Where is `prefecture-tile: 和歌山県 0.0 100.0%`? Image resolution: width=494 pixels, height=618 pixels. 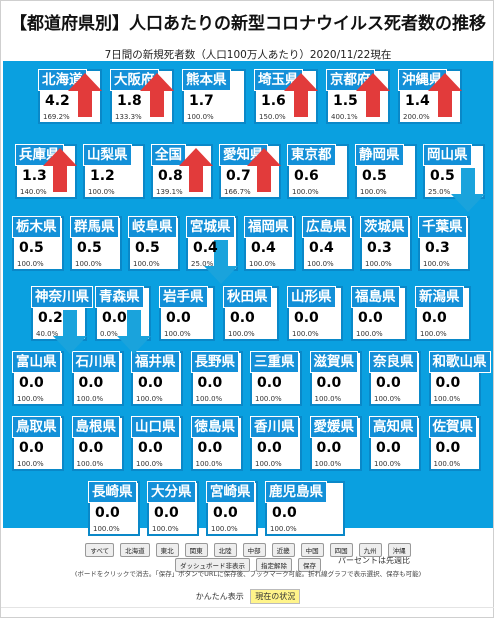
prefecture-tile: 和歌山県 0.0 100.0% is located at coordinates (459, 378).